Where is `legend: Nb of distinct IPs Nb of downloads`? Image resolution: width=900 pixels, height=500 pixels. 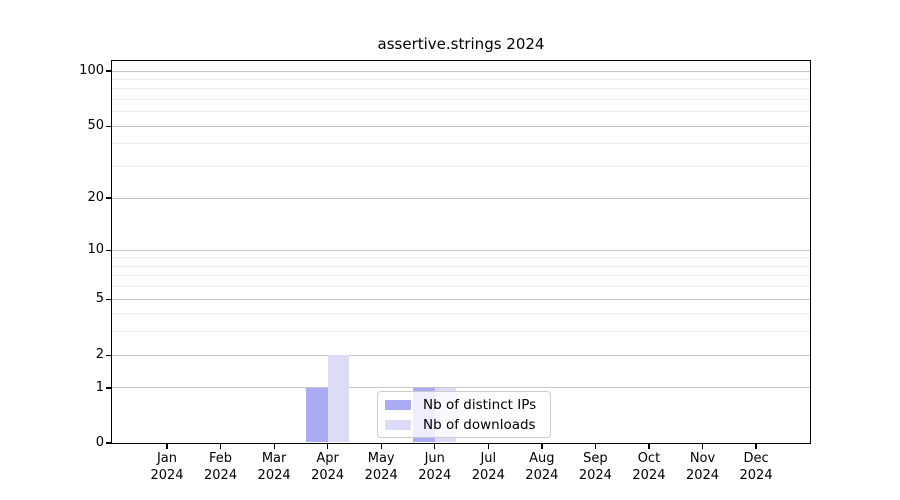
legend: Nb of distinct IPs Nb of downloads is located at coordinates (464, 414).